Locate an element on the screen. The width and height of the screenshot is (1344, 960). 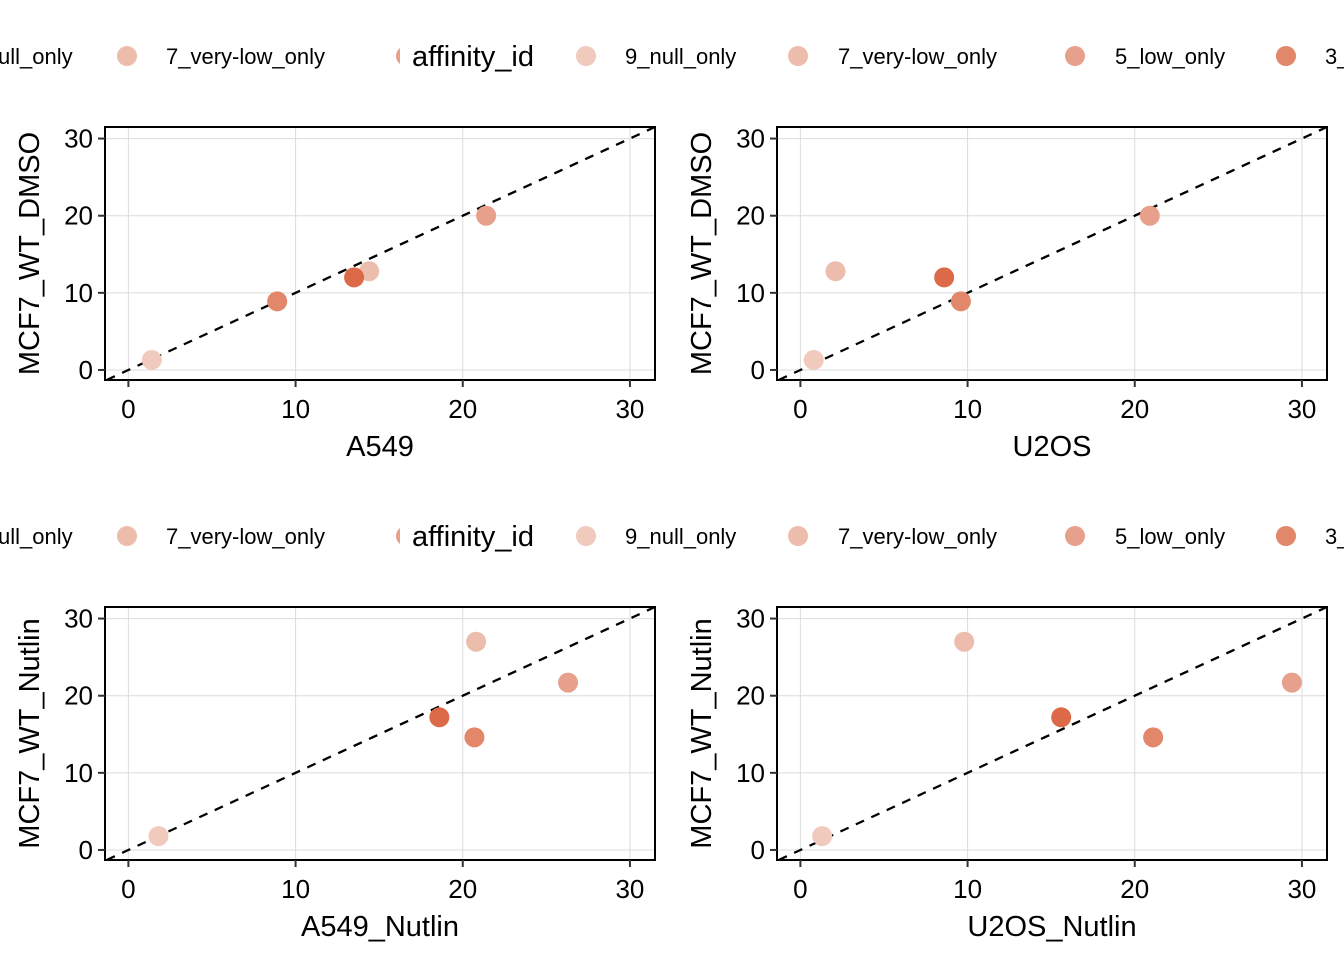
x-axis-title: A549_Nutlin is located at coordinates (380, 927).